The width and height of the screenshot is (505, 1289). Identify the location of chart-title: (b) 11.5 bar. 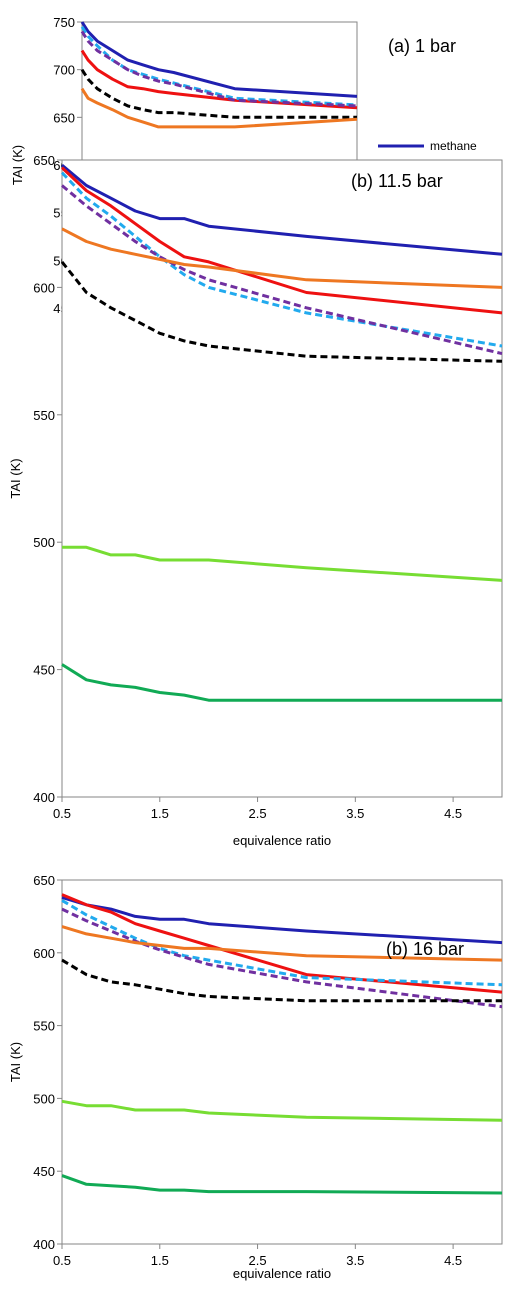
(397, 181).